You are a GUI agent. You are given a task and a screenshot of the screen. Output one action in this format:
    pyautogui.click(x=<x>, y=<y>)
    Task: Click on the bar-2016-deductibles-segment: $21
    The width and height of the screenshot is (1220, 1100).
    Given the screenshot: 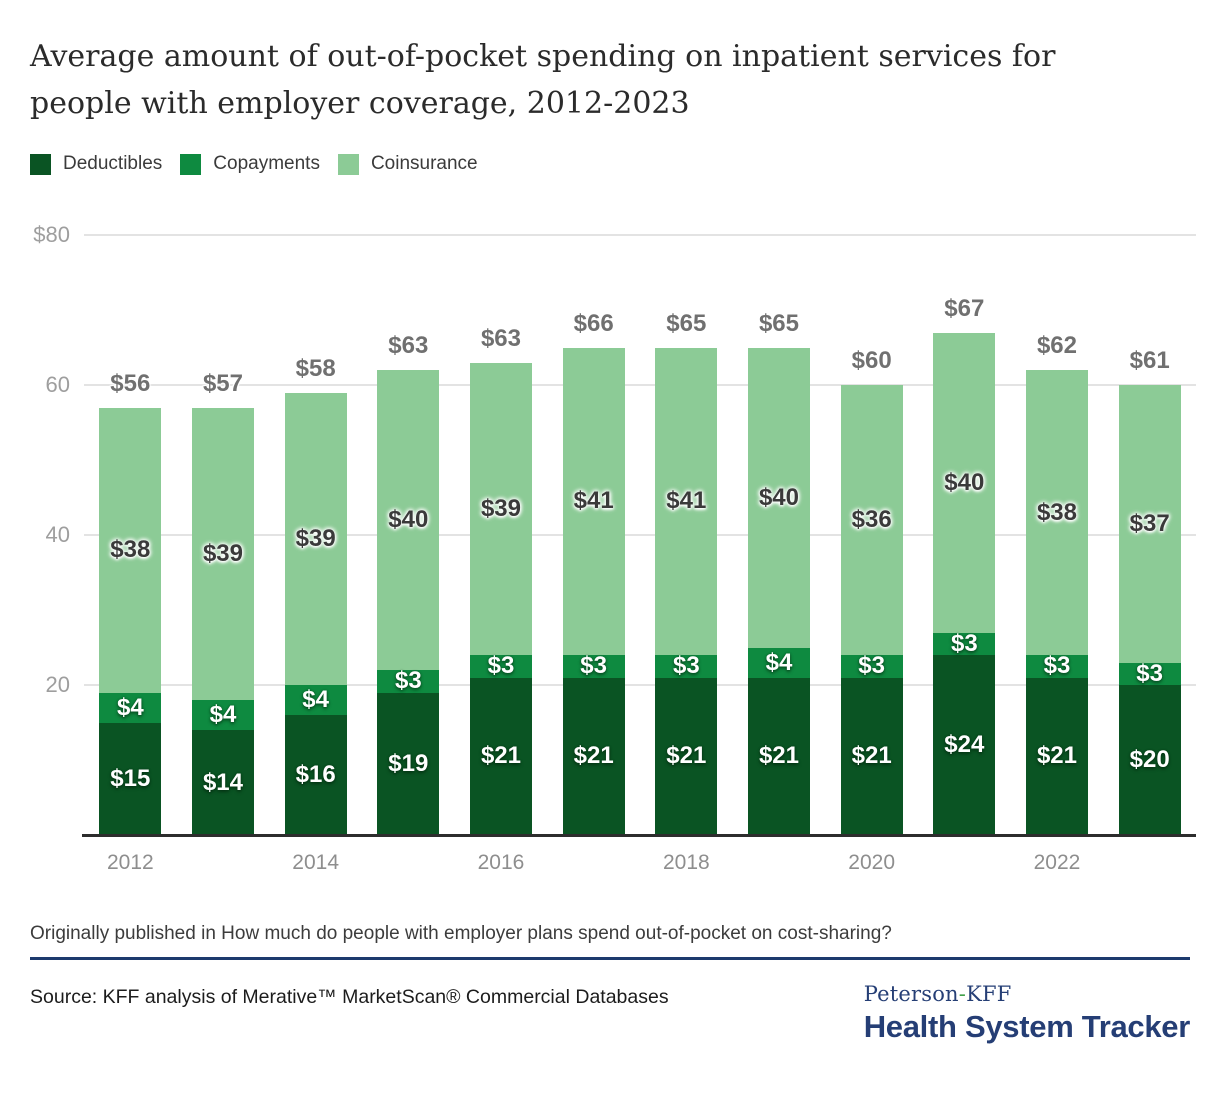 What is the action you would take?
    pyautogui.click(x=500, y=756)
    